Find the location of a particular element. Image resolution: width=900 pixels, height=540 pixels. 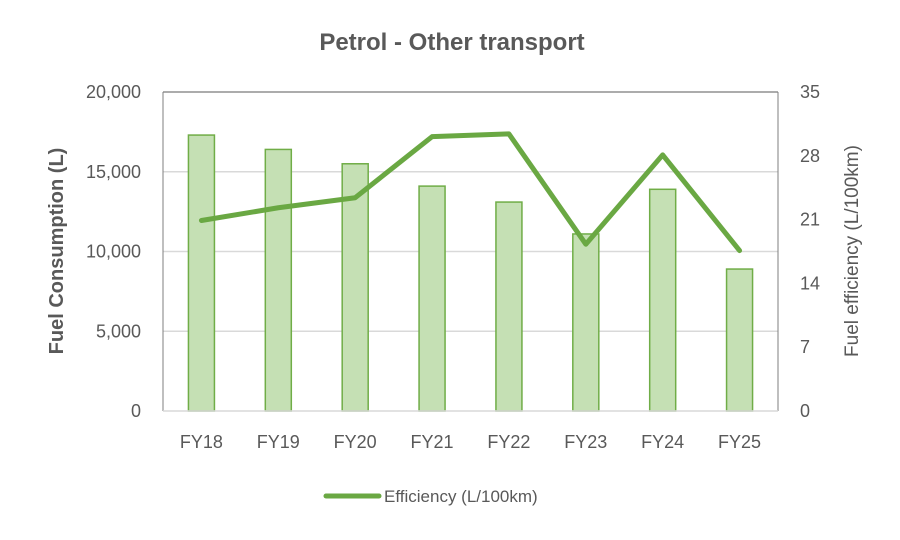

bar-fy20 is located at coordinates (355, 287).